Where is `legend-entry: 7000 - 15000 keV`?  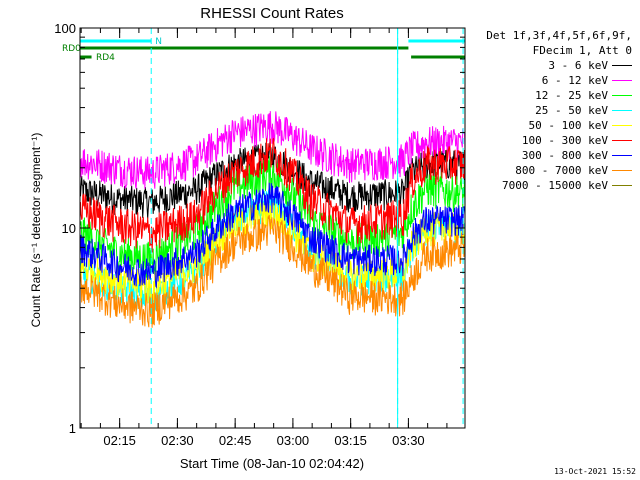
legend-entry: 7000 - 15000 keV is located at coordinates (558, 185).